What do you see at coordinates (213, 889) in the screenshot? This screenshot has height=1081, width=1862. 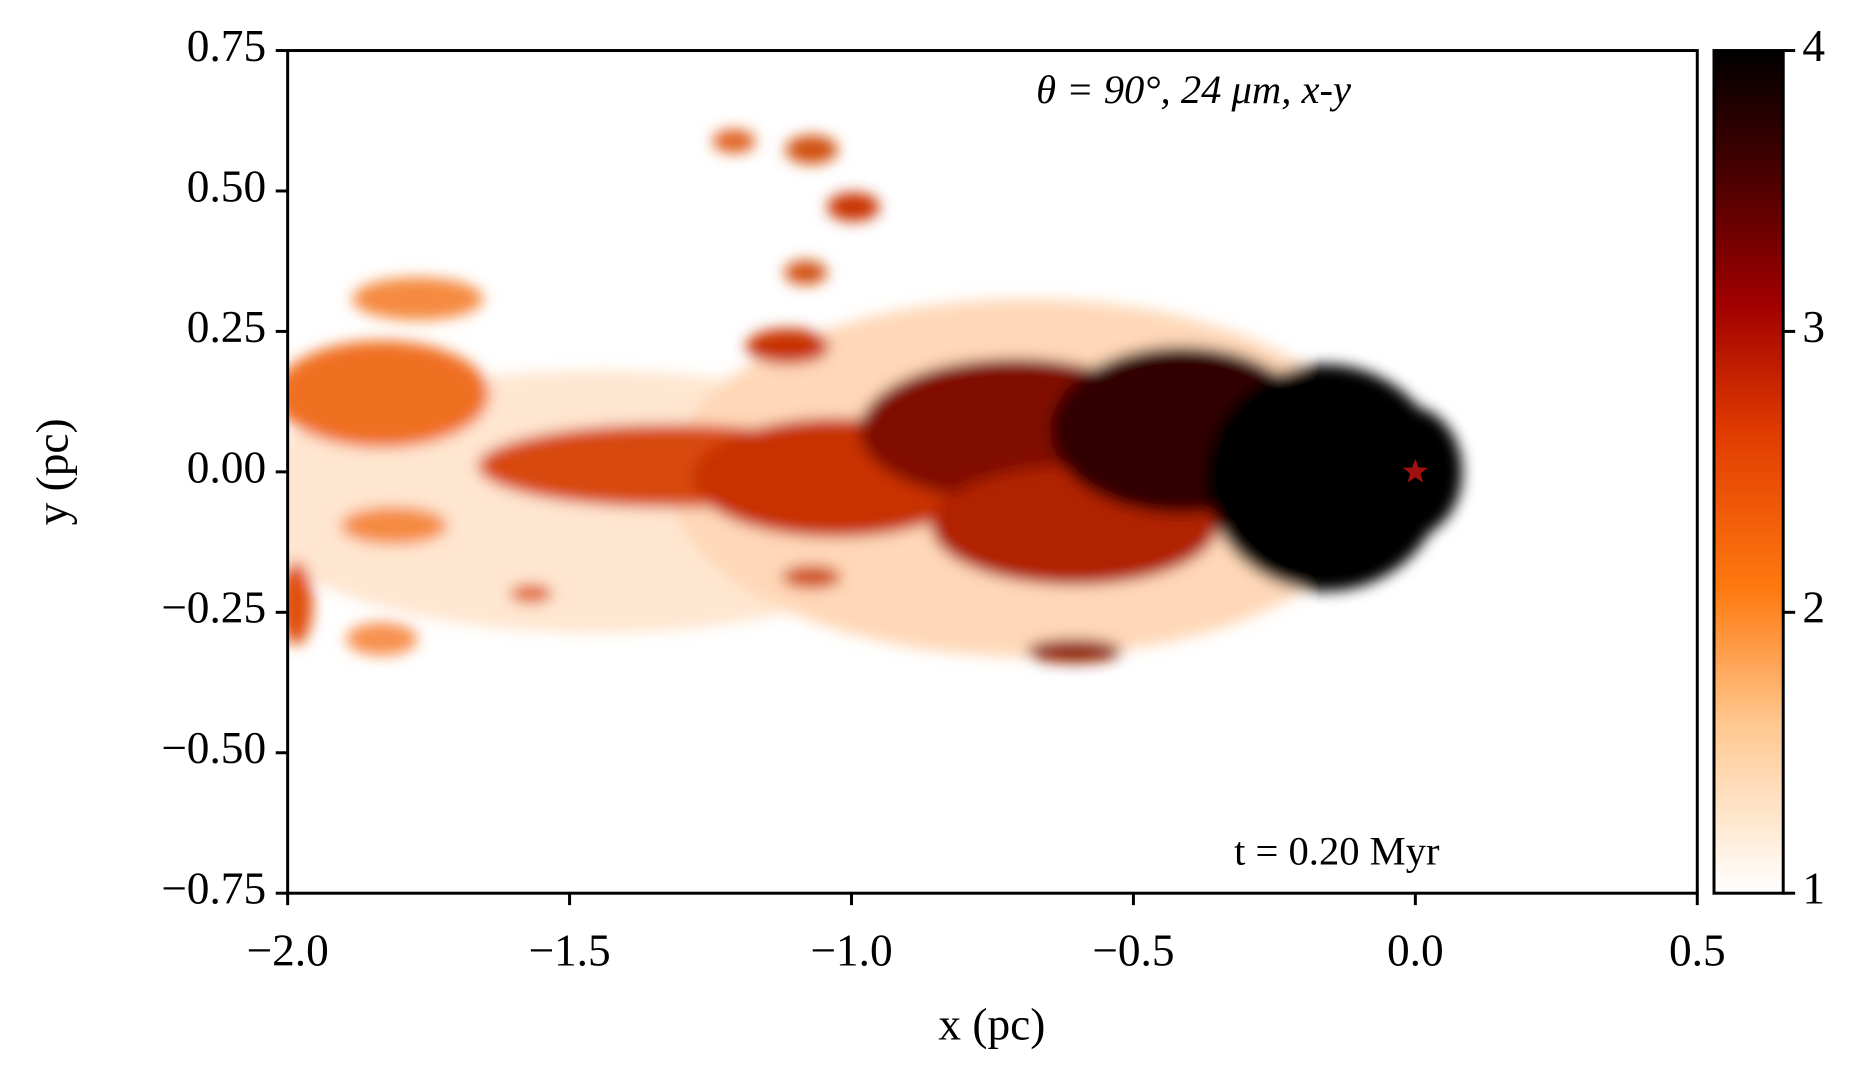 I see `y-tick-label: −0.75` at bounding box center [213, 889].